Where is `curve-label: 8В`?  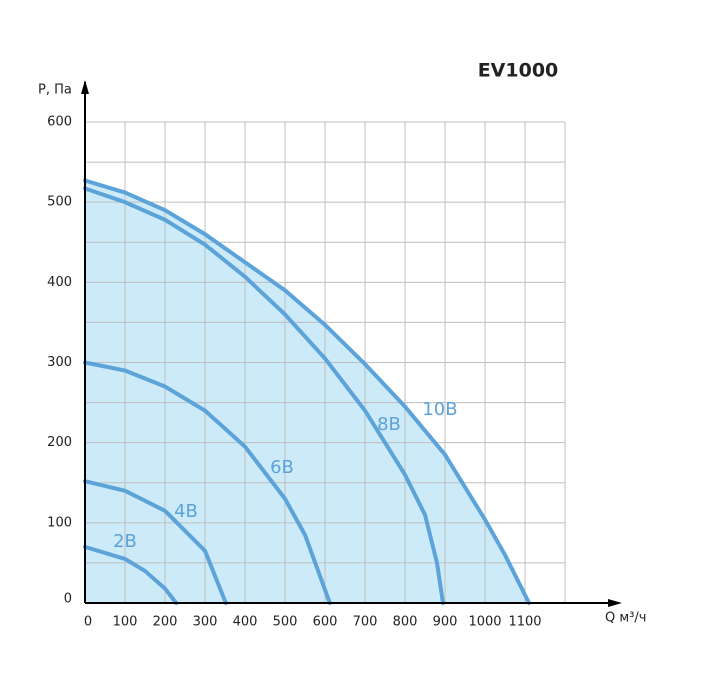
curve-label: 8В is located at coordinates (389, 424).